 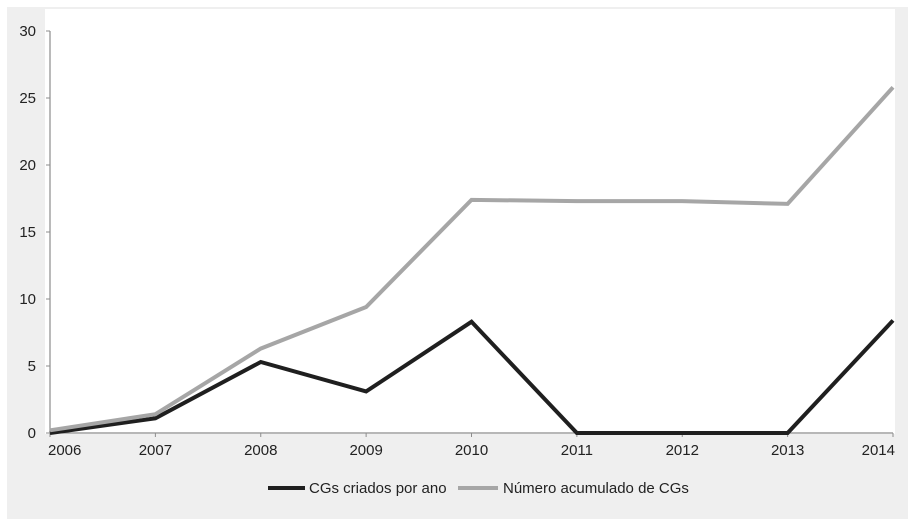 What do you see at coordinates (27, 165) in the screenshot?
I see `y-tick-label: 20` at bounding box center [27, 165].